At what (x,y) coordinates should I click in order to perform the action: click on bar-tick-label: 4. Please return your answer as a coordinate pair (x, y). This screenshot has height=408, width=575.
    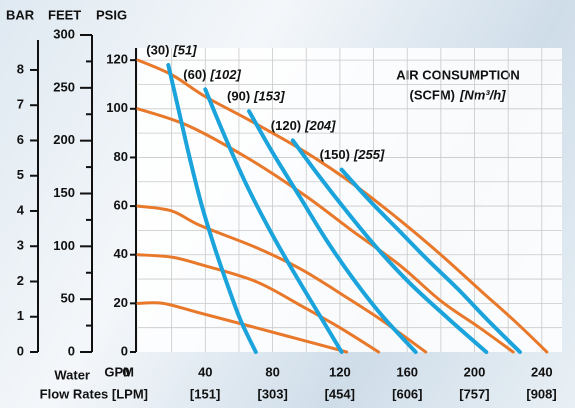
    Looking at the image, I should click on (21, 209).